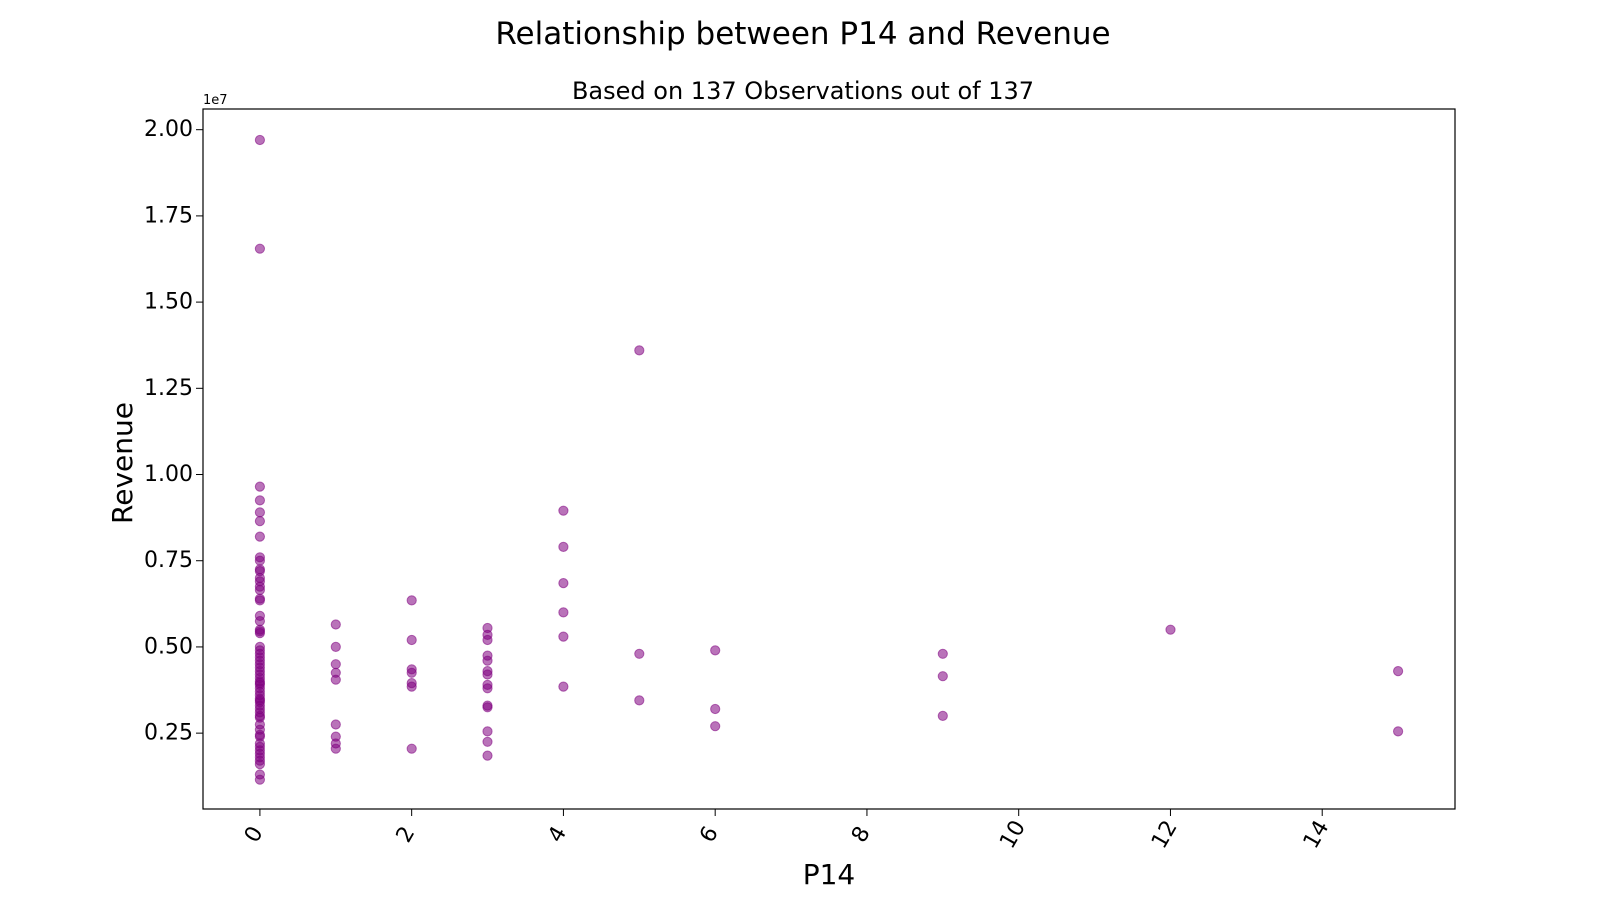  What do you see at coordinates (168, 215) in the screenshot?
I see `y-tick-label: 1.75` at bounding box center [168, 215].